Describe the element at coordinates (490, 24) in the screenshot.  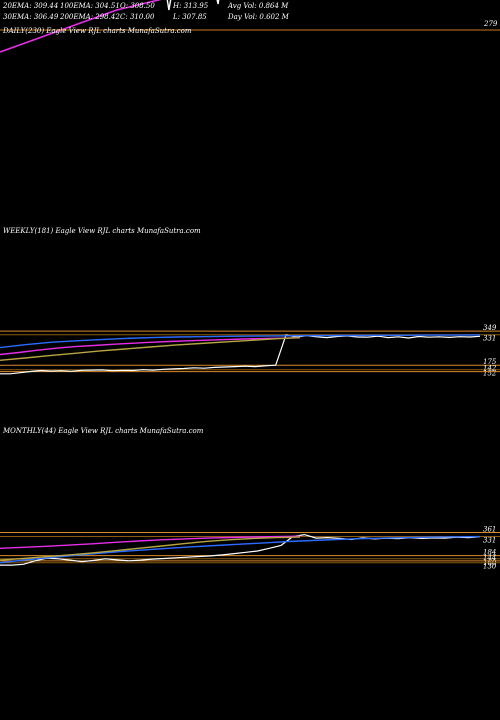
I see `daily-level-label: 279` at that location.